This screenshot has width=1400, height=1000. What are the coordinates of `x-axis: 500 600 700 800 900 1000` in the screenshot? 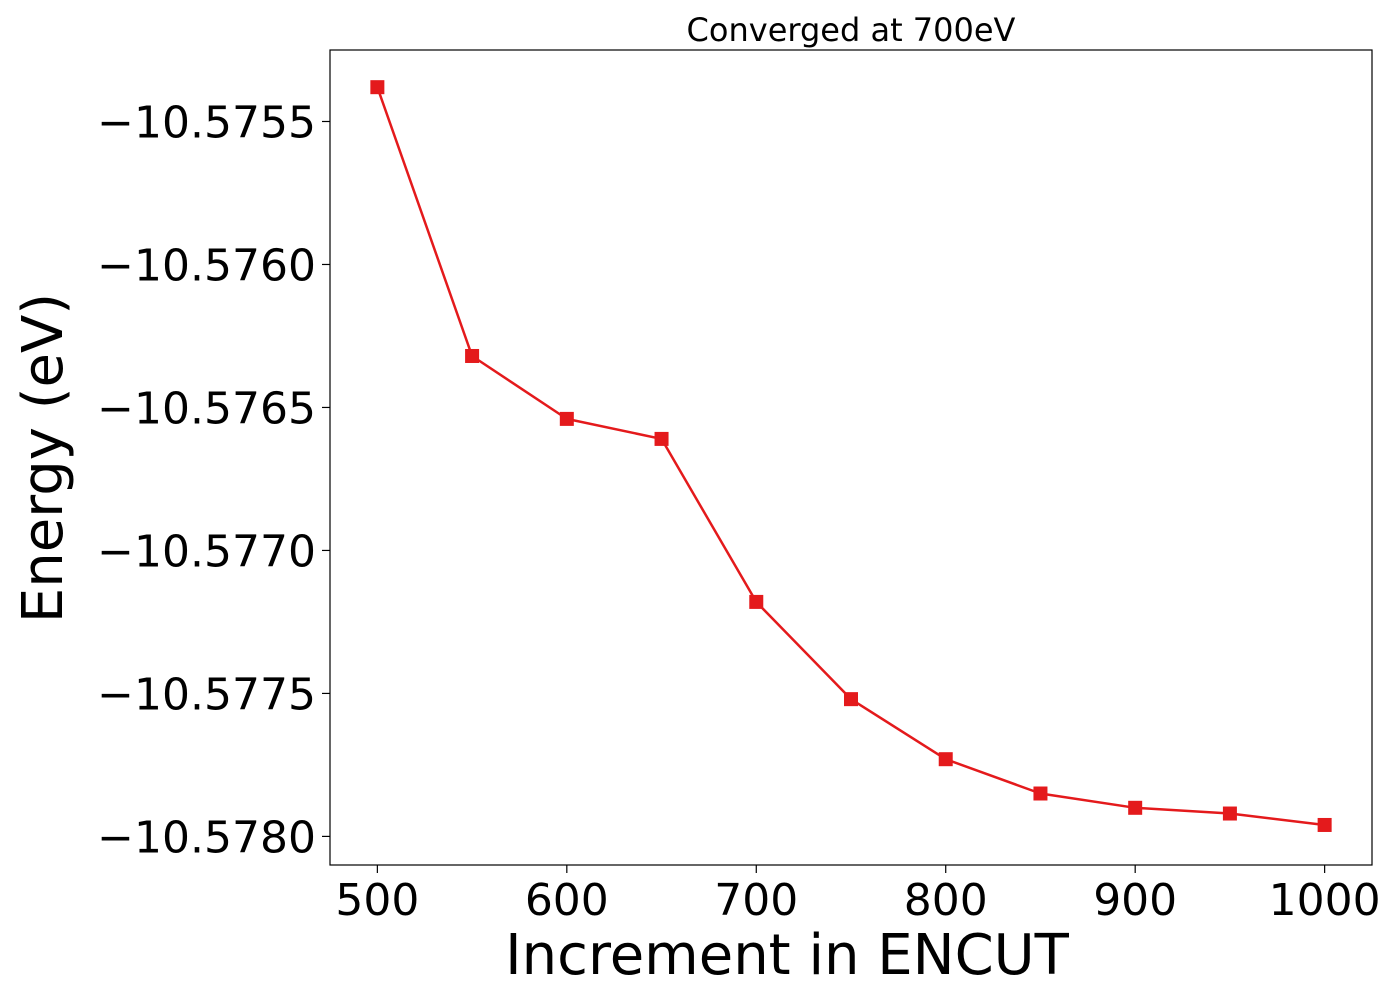 It's located at (858, 895).